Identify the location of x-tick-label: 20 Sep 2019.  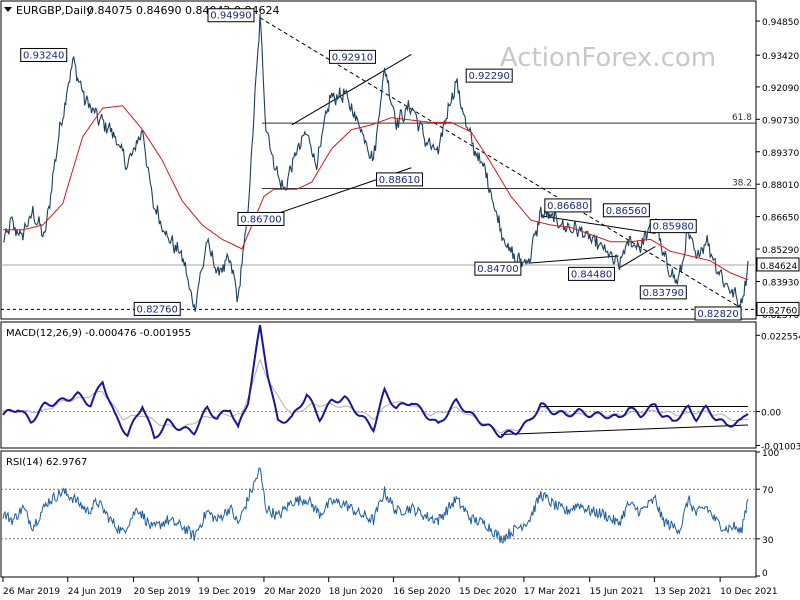
(161, 592).